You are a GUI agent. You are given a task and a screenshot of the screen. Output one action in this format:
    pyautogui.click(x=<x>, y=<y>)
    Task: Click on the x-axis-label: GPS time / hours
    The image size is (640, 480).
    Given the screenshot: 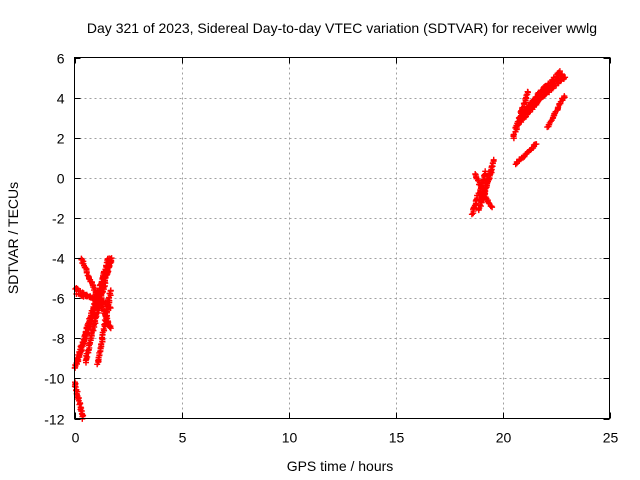 What is the action you would take?
    pyautogui.click(x=340, y=466)
    